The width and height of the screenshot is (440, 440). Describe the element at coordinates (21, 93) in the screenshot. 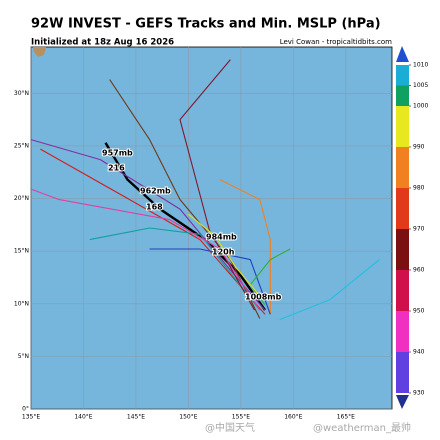

I see `y-tick-label: 30°N` at that location.